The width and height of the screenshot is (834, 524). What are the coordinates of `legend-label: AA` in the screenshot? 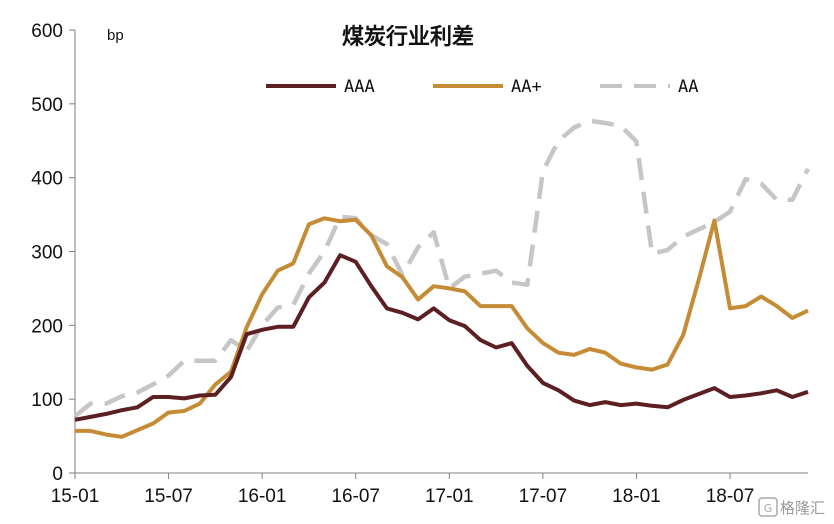 It's located at (688, 87).